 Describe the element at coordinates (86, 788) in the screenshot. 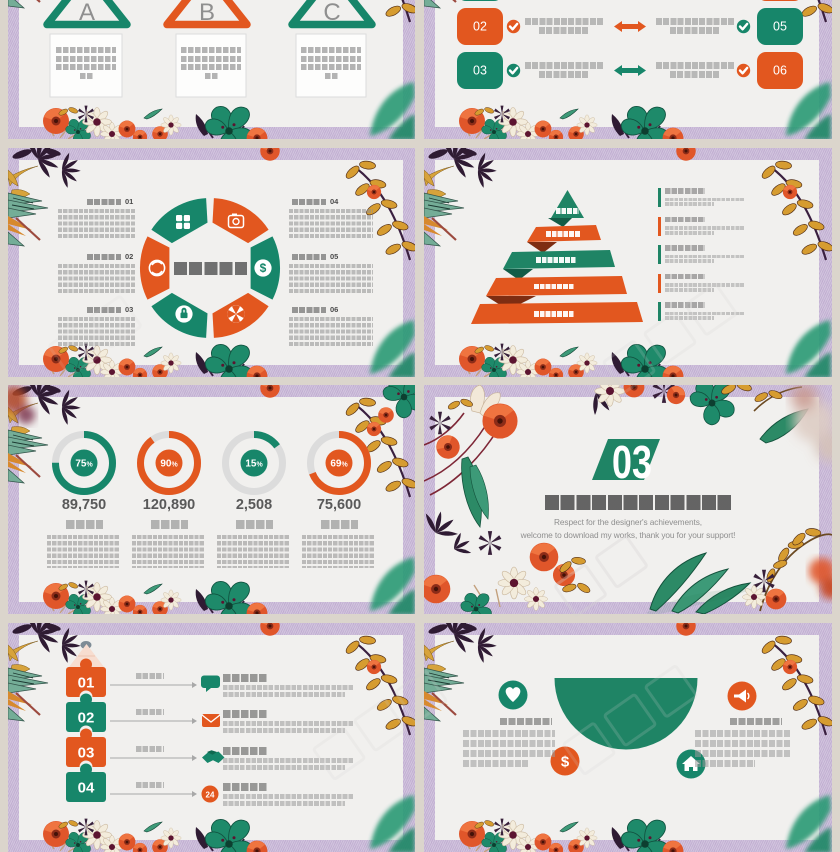

I see `svg-text: 04` at that location.